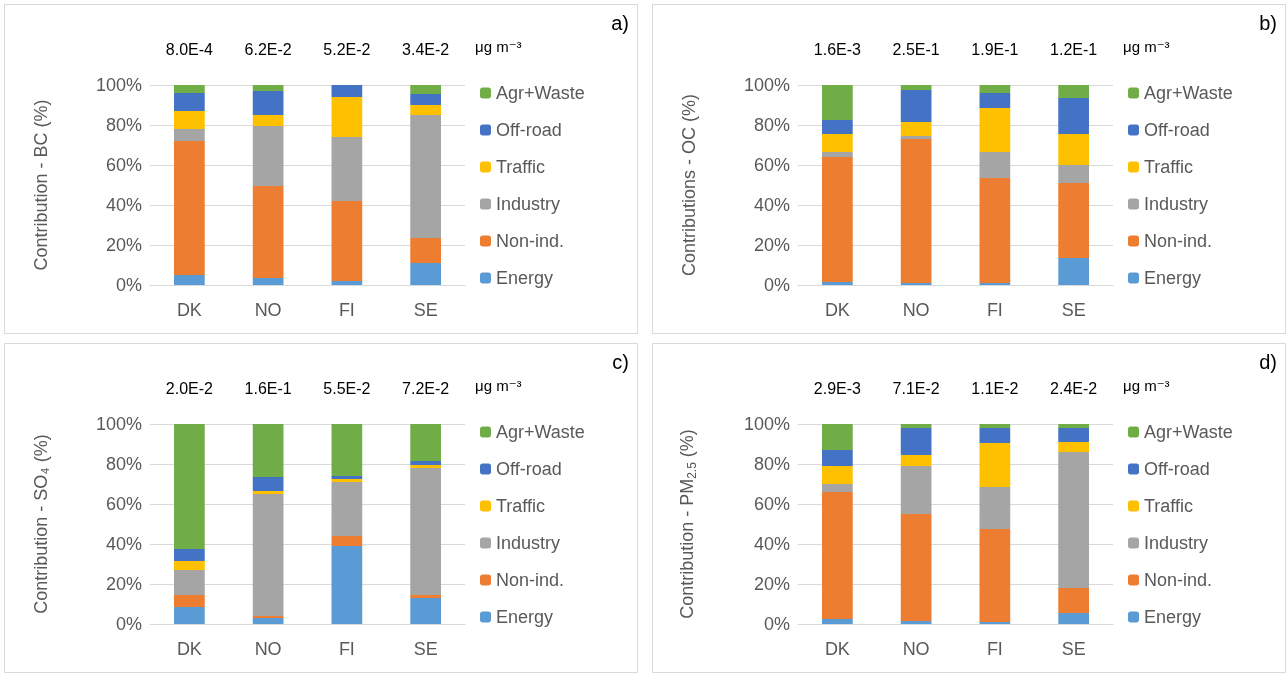 This screenshot has height=679, width=1288. Describe the element at coordinates (916, 388) in the screenshot. I see `text: 7.1E-2` at that location.